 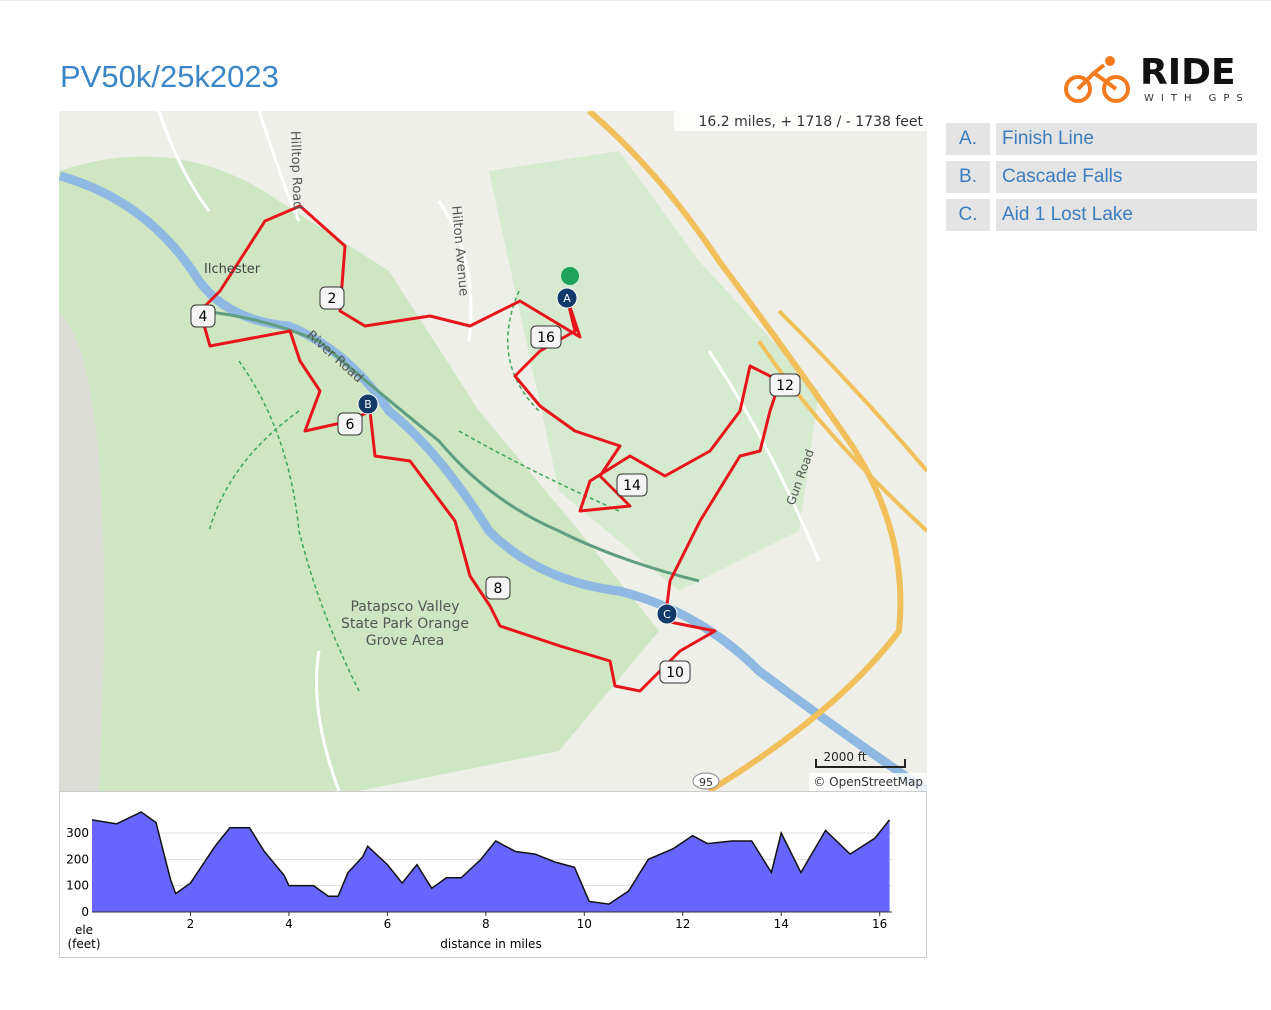 I want to click on park-label: State Park Orange, so click(x=405, y=624).